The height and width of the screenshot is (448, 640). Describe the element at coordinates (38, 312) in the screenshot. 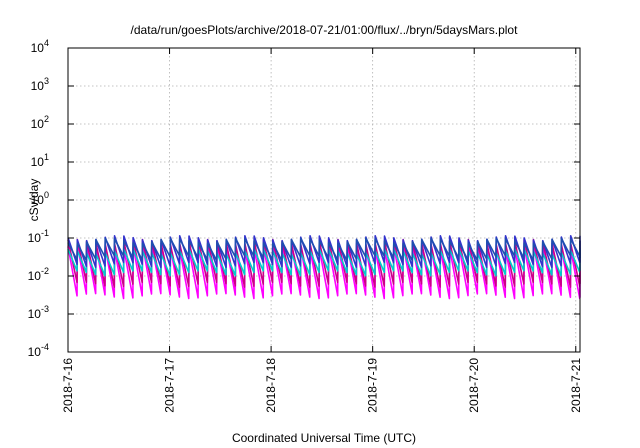

I see `y-tick-label: 10⁻³` at that location.